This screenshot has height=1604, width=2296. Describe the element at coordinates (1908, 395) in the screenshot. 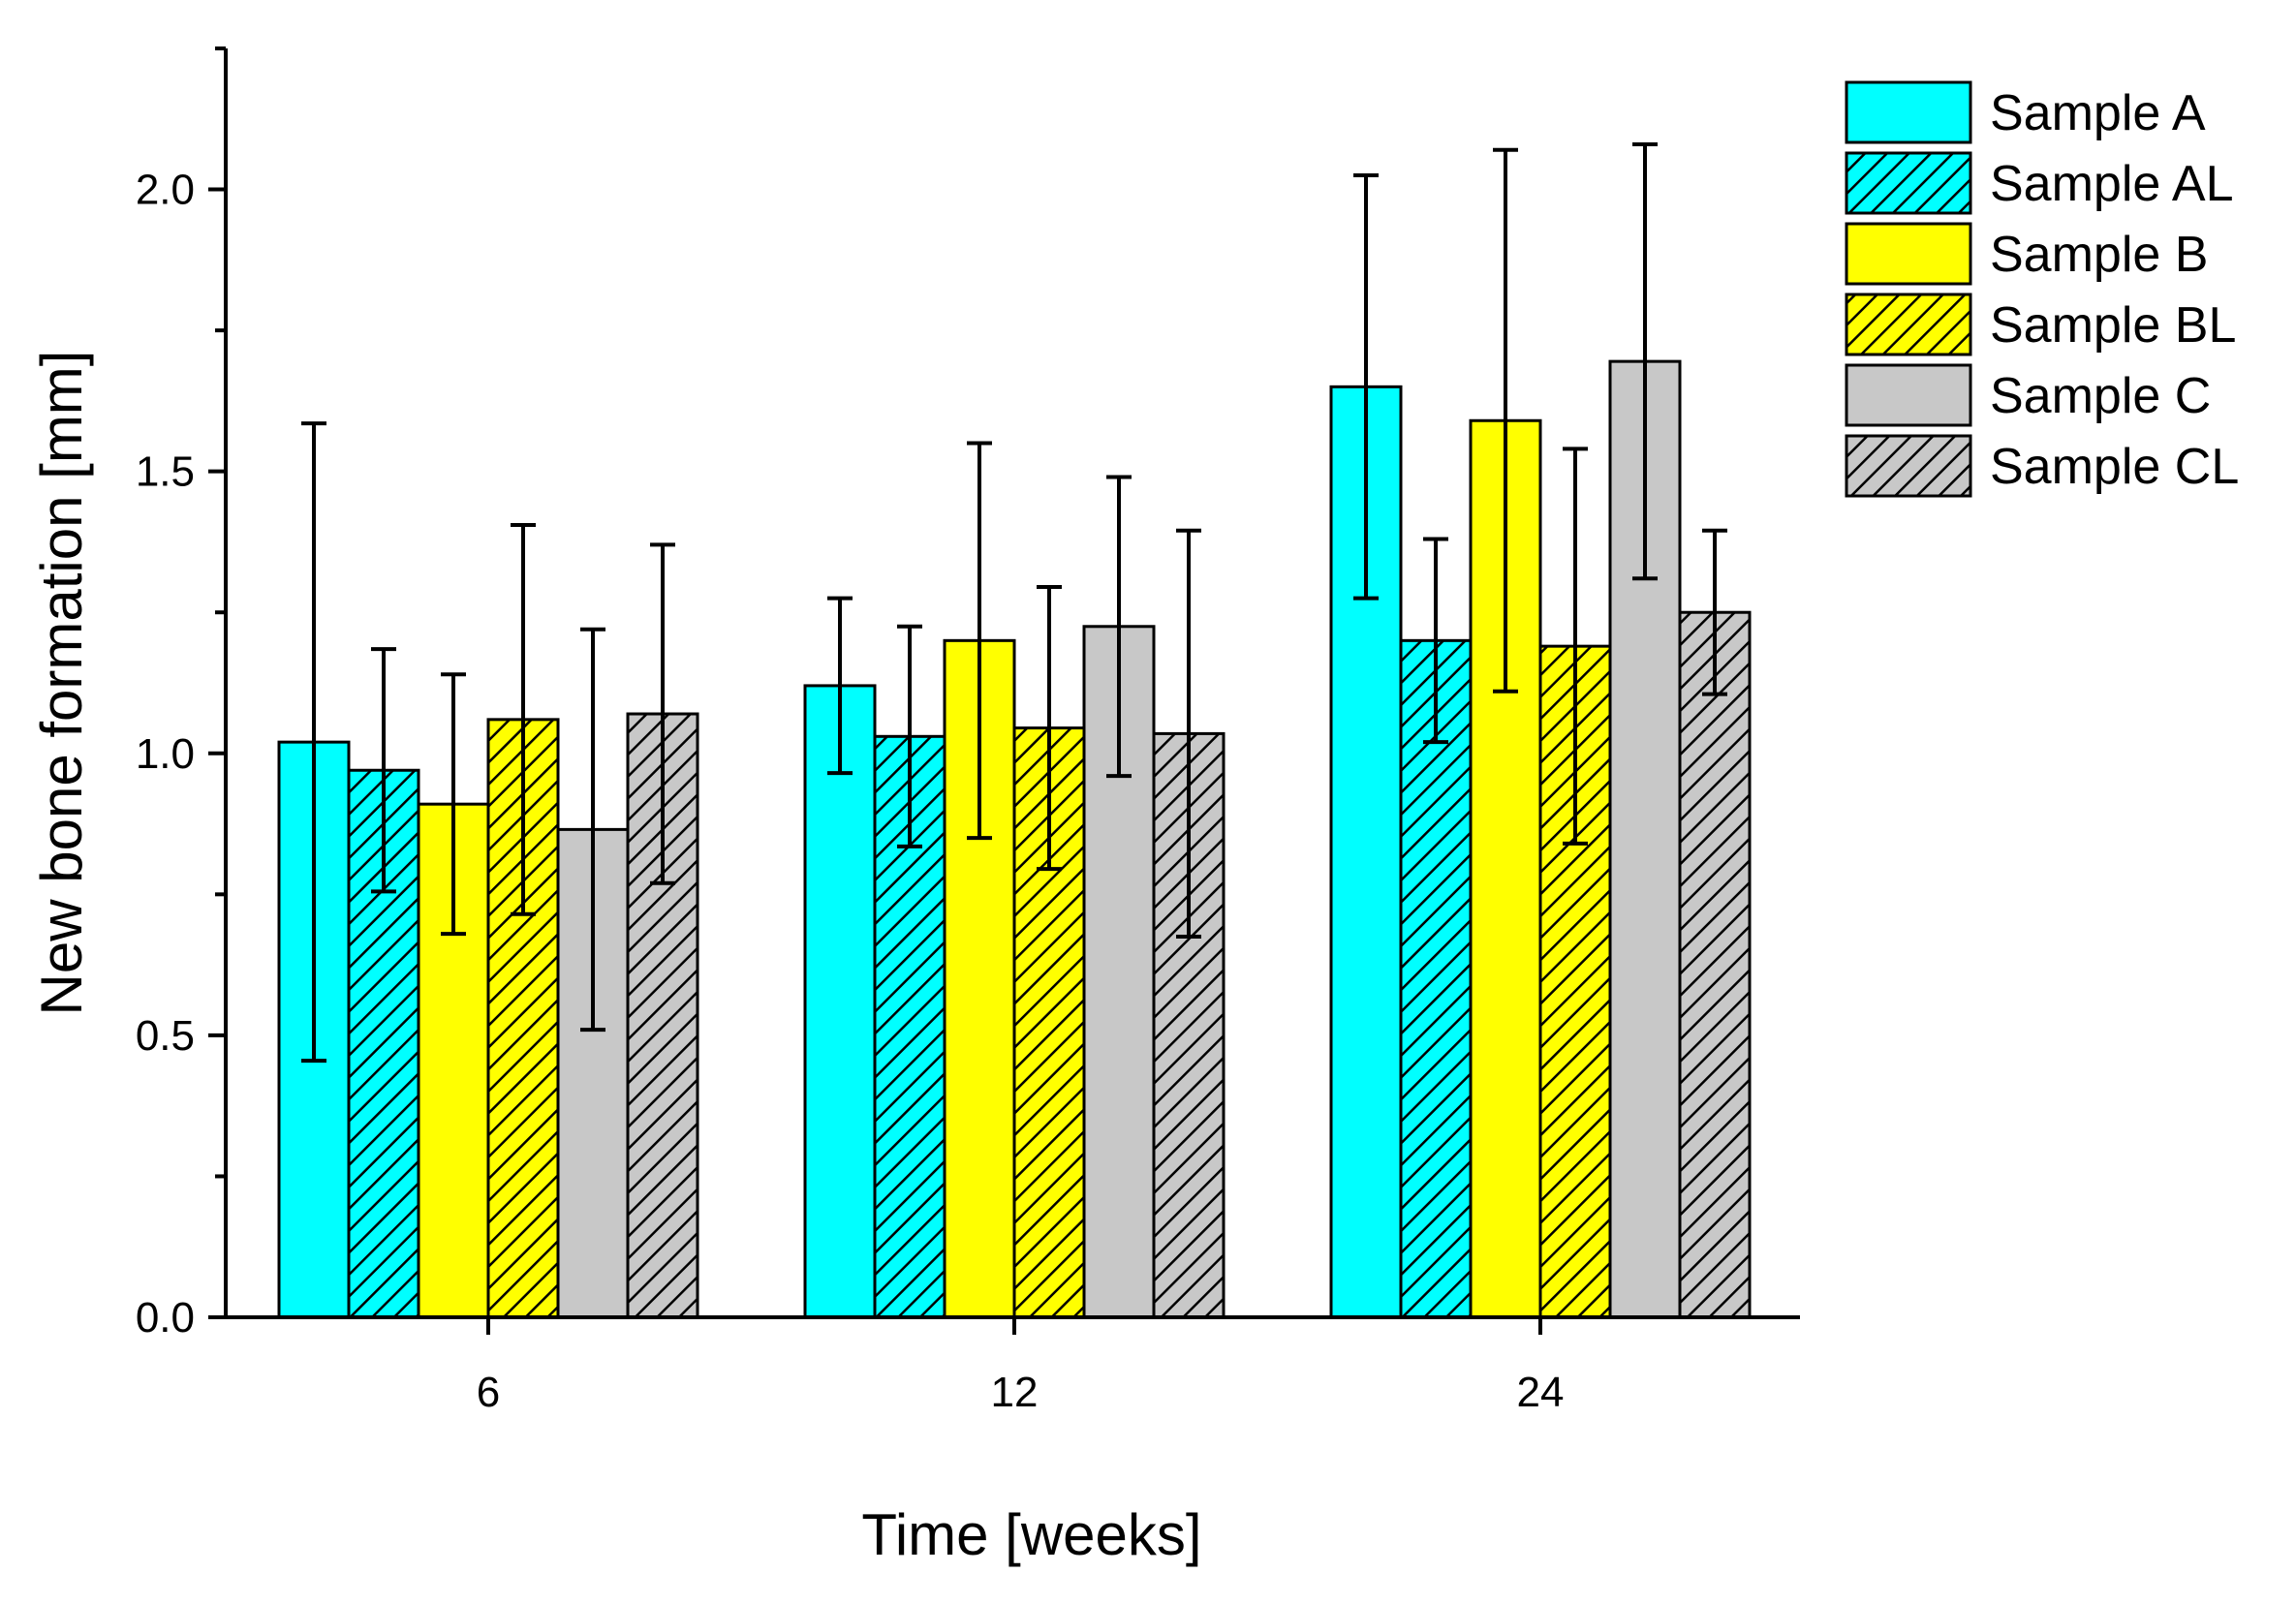

I see `legend-swatch-sample-c` at that location.